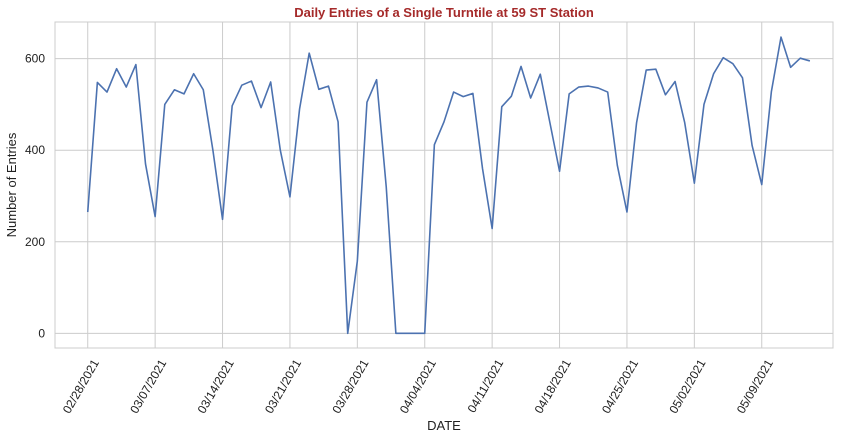  What do you see at coordinates (35, 59) in the screenshot?
I see `y-tick-label: 600` at bounding box center [35, 59].